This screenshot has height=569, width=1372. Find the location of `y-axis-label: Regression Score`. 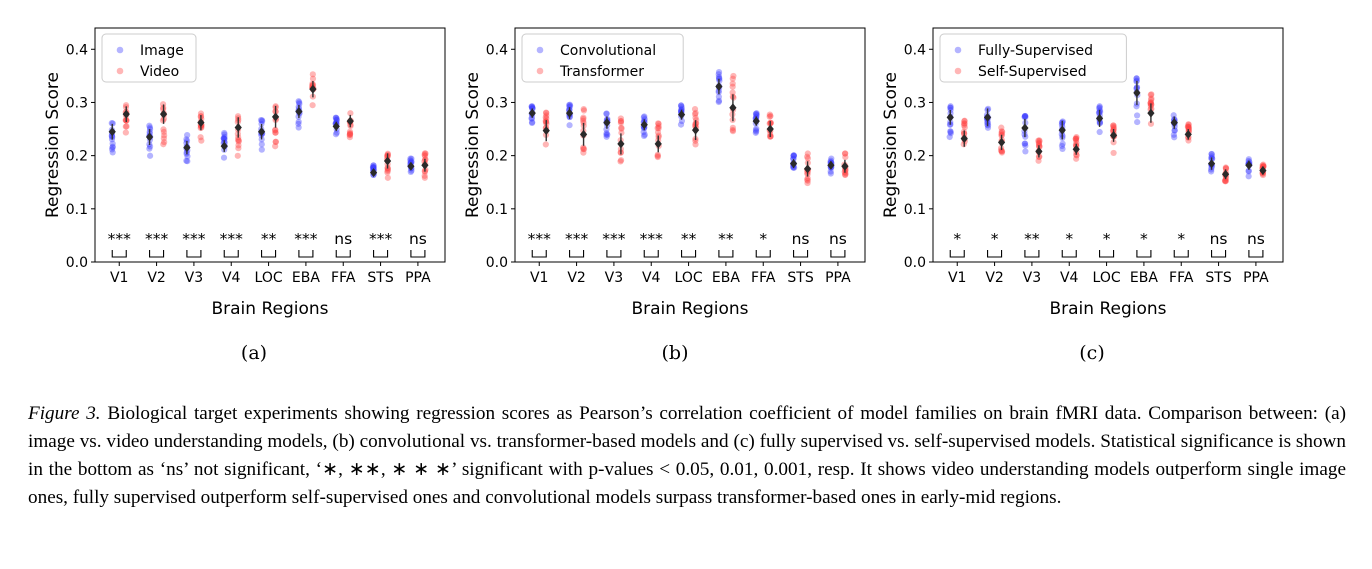

y-axis-label: Regression Score is located at coordinates (473, 145).